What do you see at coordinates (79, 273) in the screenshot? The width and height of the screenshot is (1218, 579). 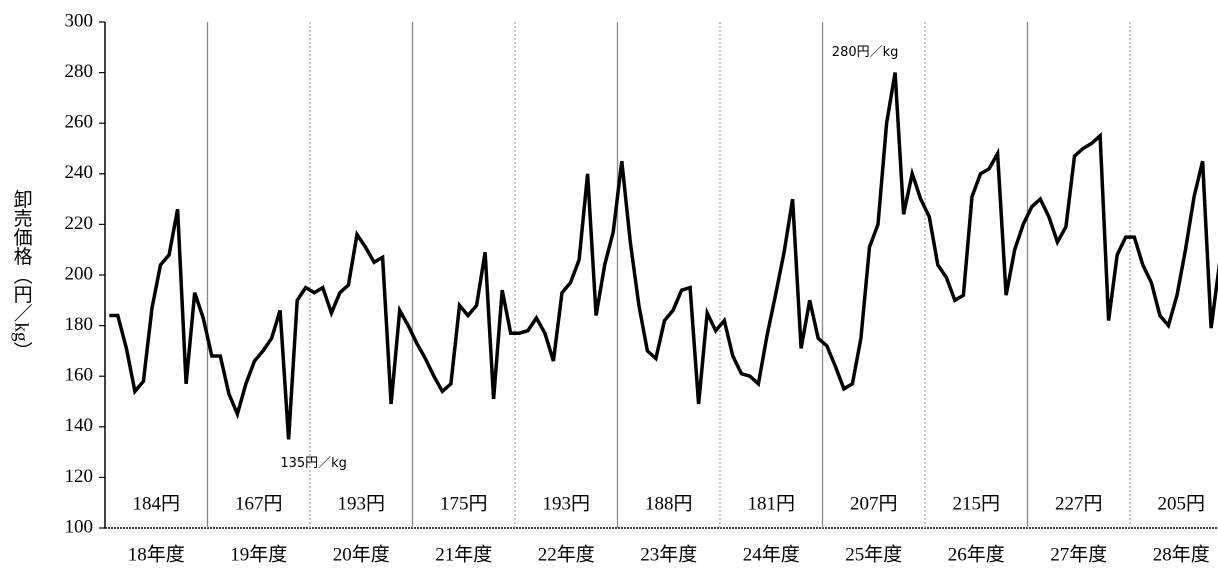 I see `y-tick-label: 200` at bounding box center [79, 273].